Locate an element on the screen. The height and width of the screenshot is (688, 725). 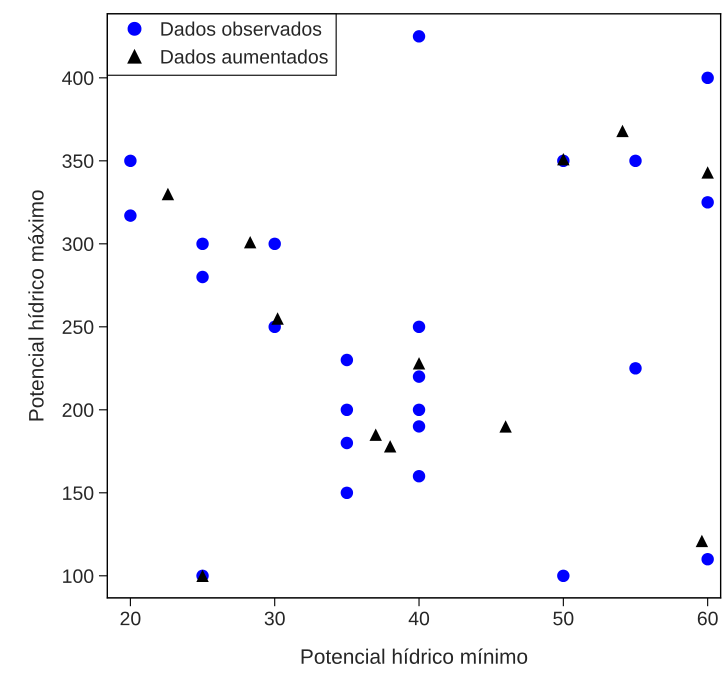
y-tick-label: 300 is located at coordinates (78, 244).